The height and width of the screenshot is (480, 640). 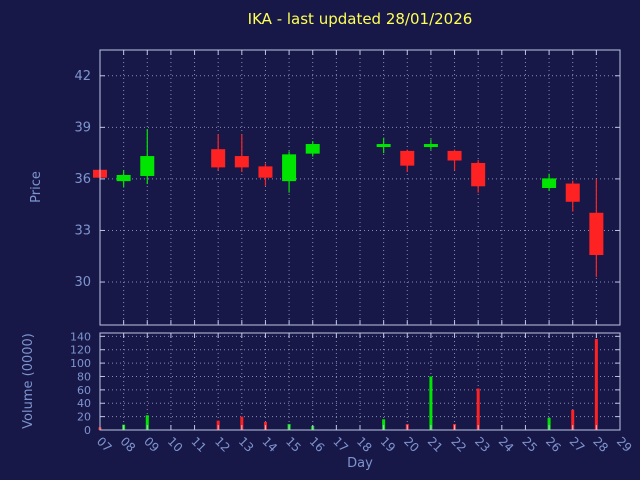 I want to click on volume-tick-label: 140, so click(x=80, y=336).